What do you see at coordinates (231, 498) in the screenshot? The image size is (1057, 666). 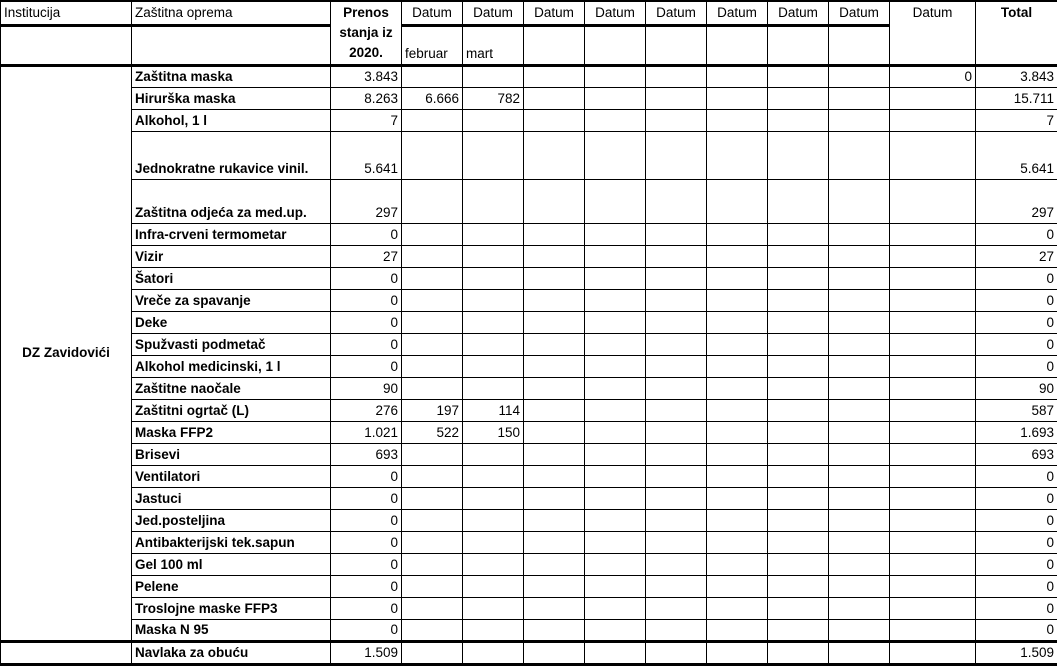 I see `cell-item: Jastuci` at bounding box center [231, 498].